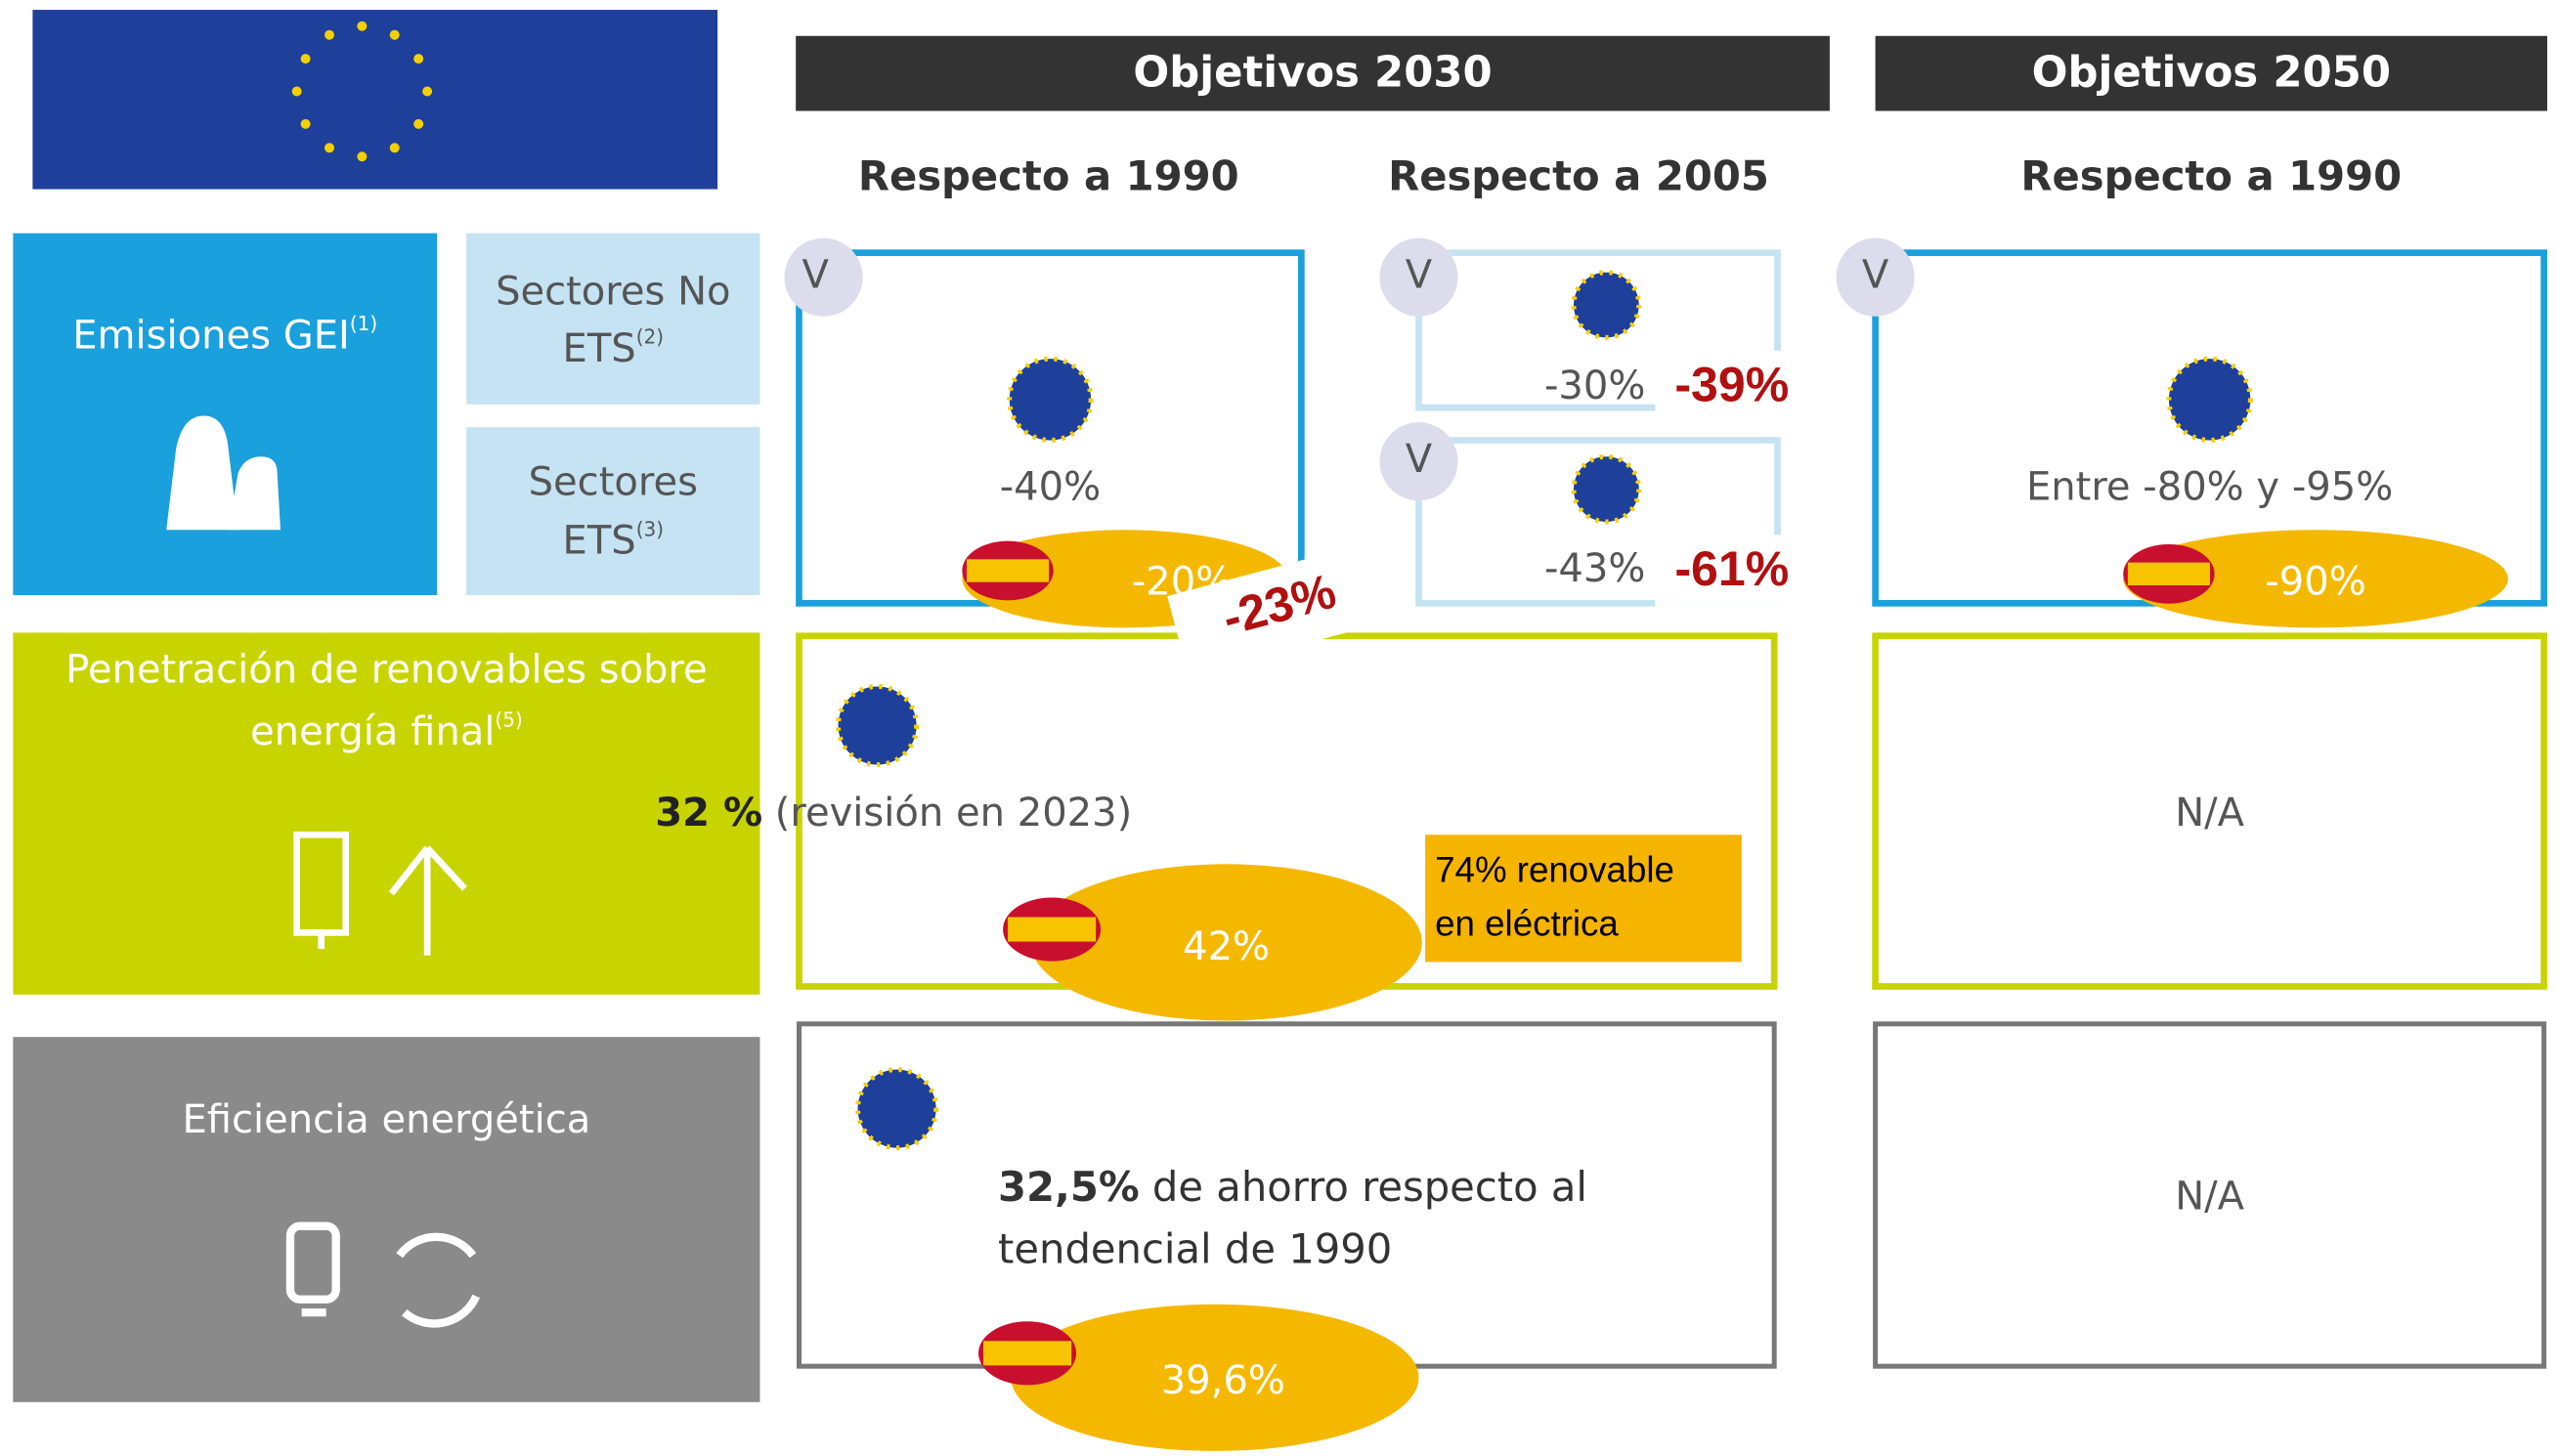 This screenshot has width=2557, height=1456. Describe the element at coordinates (1195, 1248) in the screenshot. I see `eu-value: tendencial de 1990` at that location.